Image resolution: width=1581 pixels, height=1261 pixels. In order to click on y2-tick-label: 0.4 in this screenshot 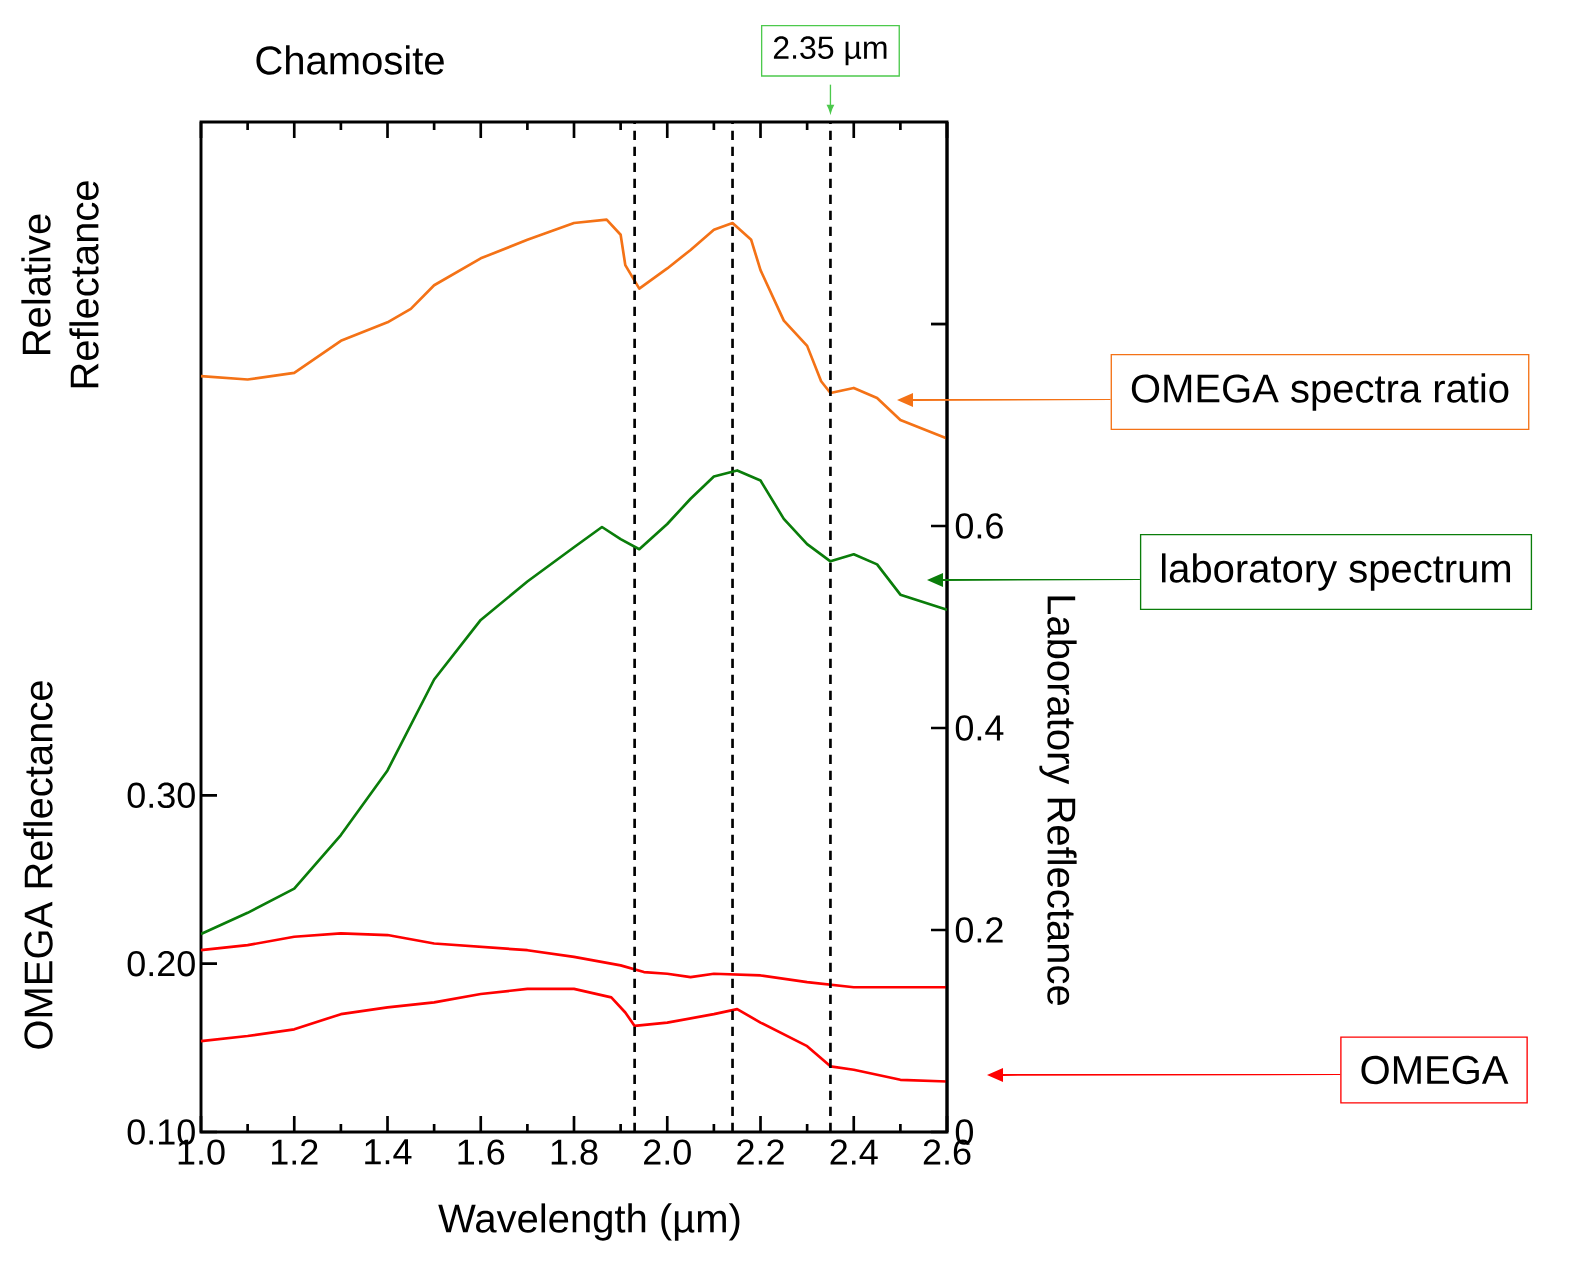, I will do `click(979, 728)`.